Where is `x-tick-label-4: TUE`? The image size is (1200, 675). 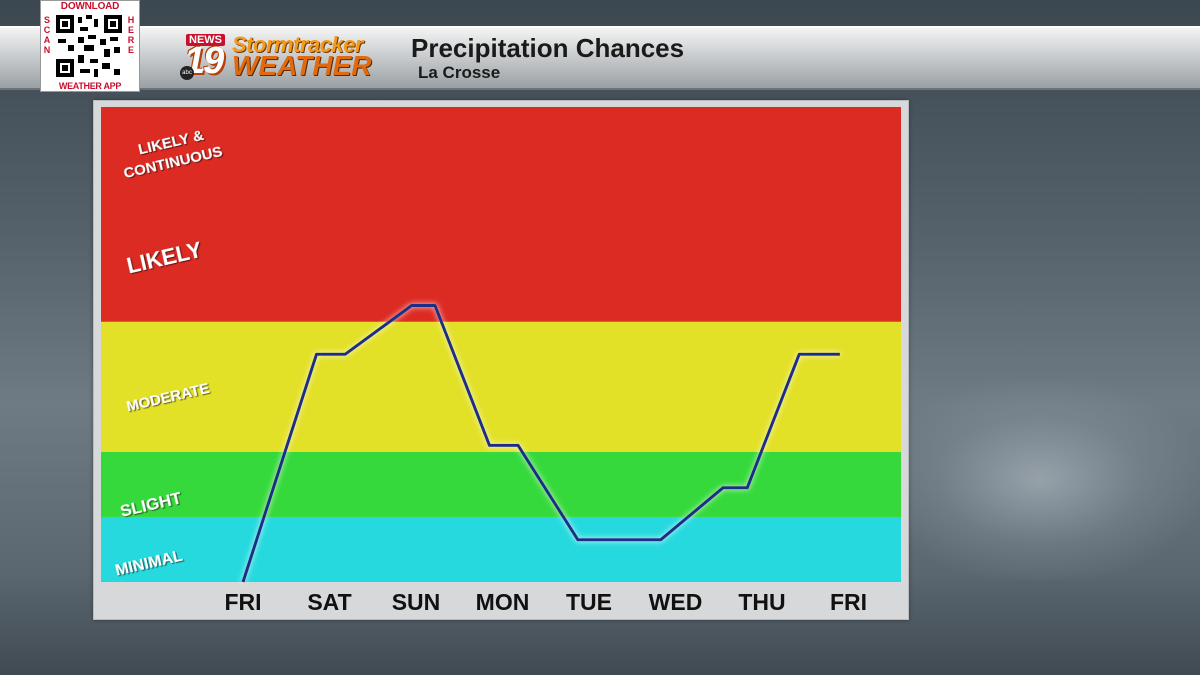 x-tick-label-4: TUE is located at coordinates (589, 602).